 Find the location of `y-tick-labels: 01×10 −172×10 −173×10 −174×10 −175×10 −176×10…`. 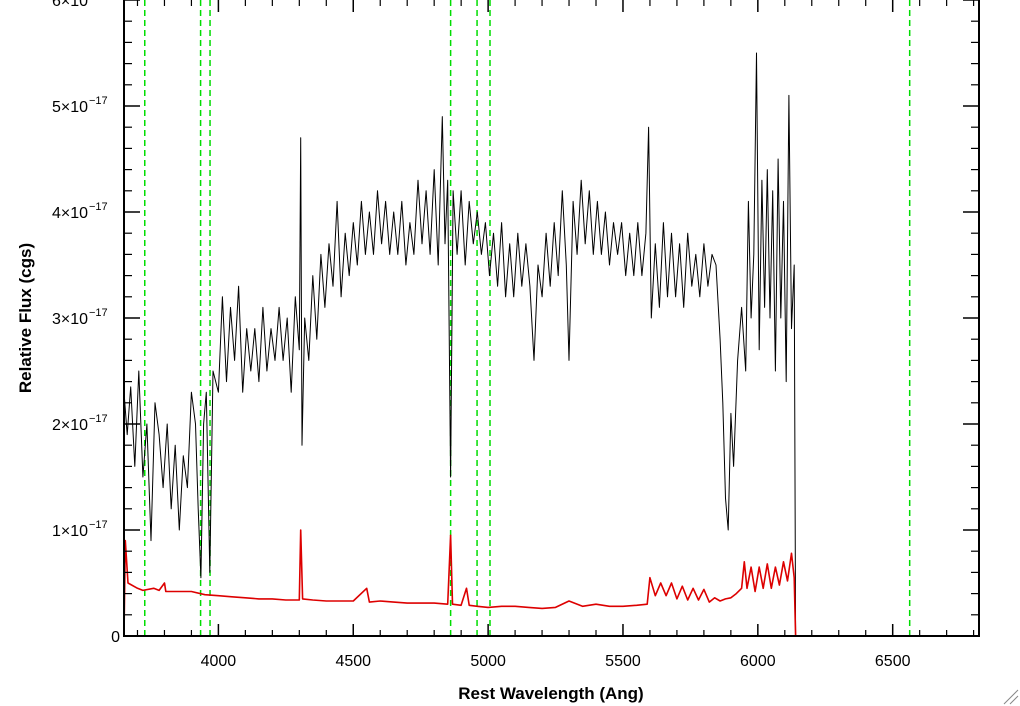

y-tick-labels: 01×10 −172×10 −173×10 −174×10 −175×10 −176×10… is located at coordinates (86, 323).